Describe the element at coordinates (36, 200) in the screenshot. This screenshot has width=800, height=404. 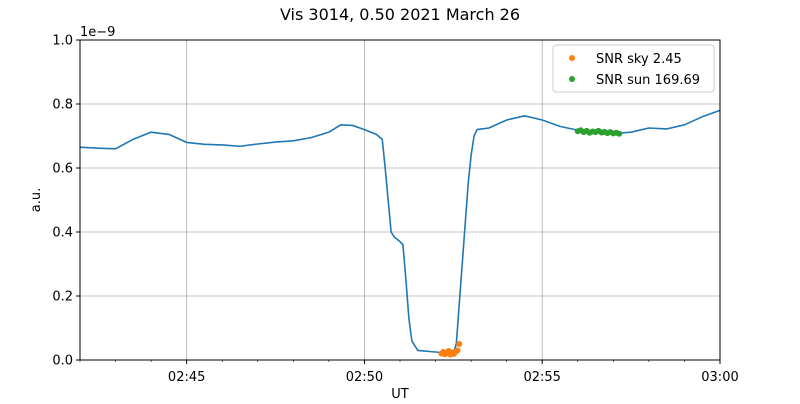
I see `y-axis-label: a.u.` at that location.